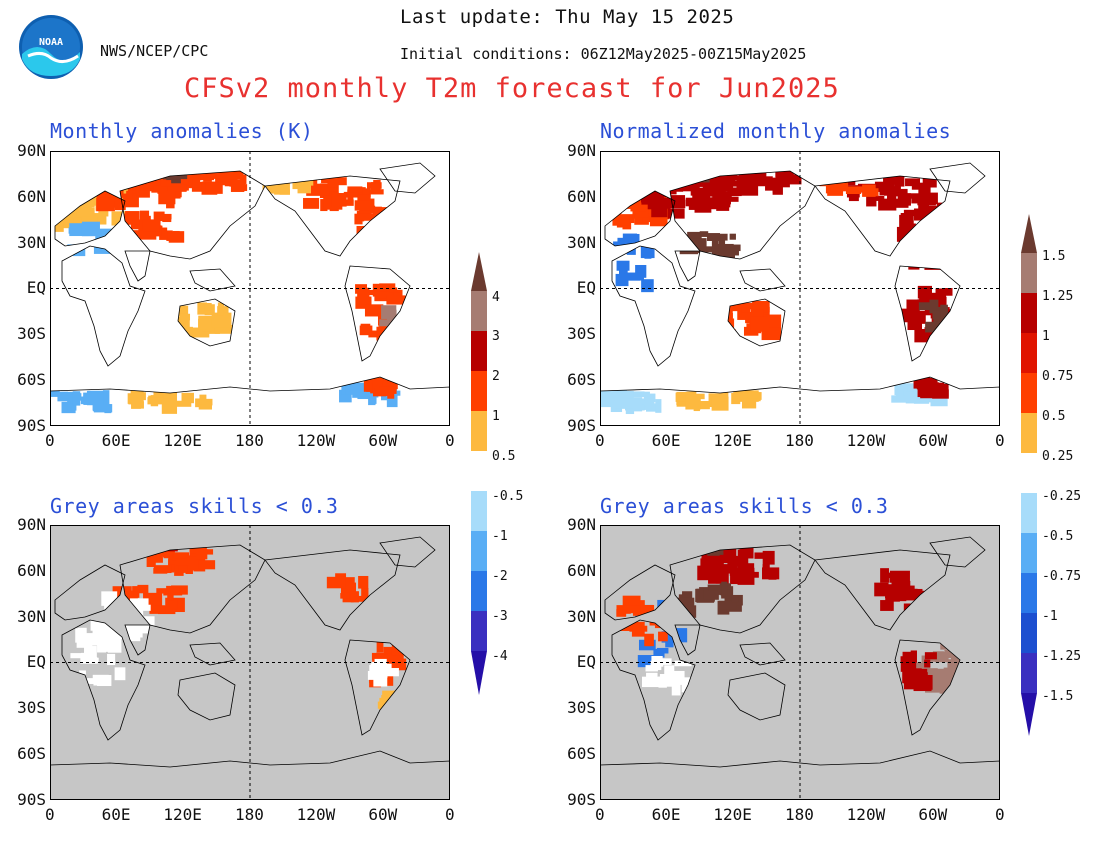  I want to click on continent-africa, so click(103, 306).